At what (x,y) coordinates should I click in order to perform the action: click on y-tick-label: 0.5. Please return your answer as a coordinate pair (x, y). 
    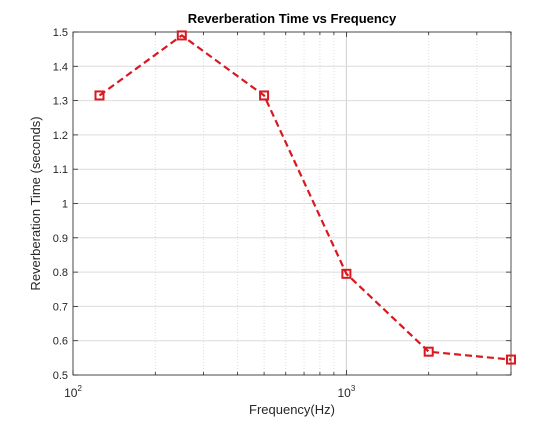
    Looking at the image, I should click on (60, 376).